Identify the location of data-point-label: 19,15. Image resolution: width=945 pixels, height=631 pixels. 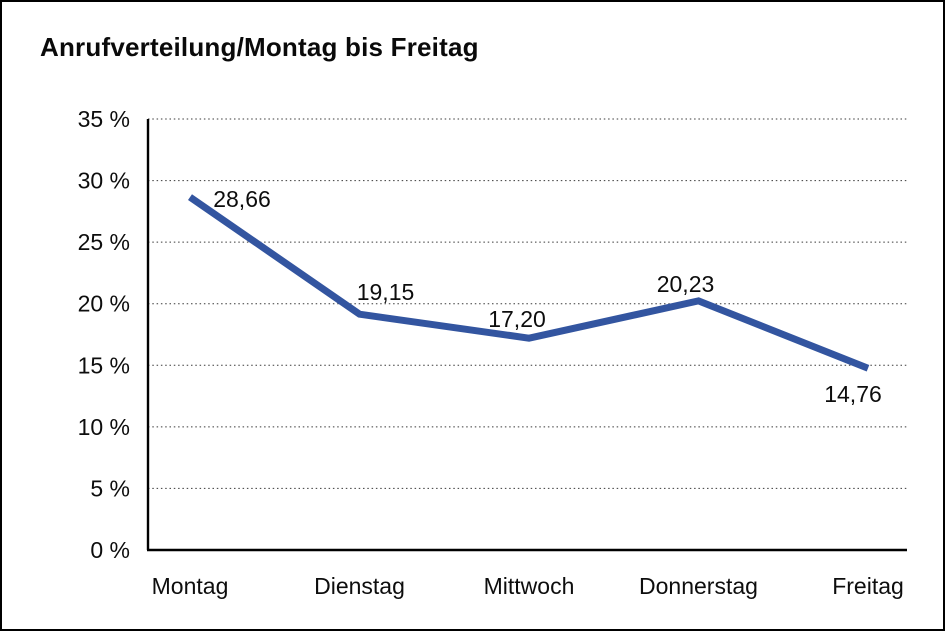
(386, 292).